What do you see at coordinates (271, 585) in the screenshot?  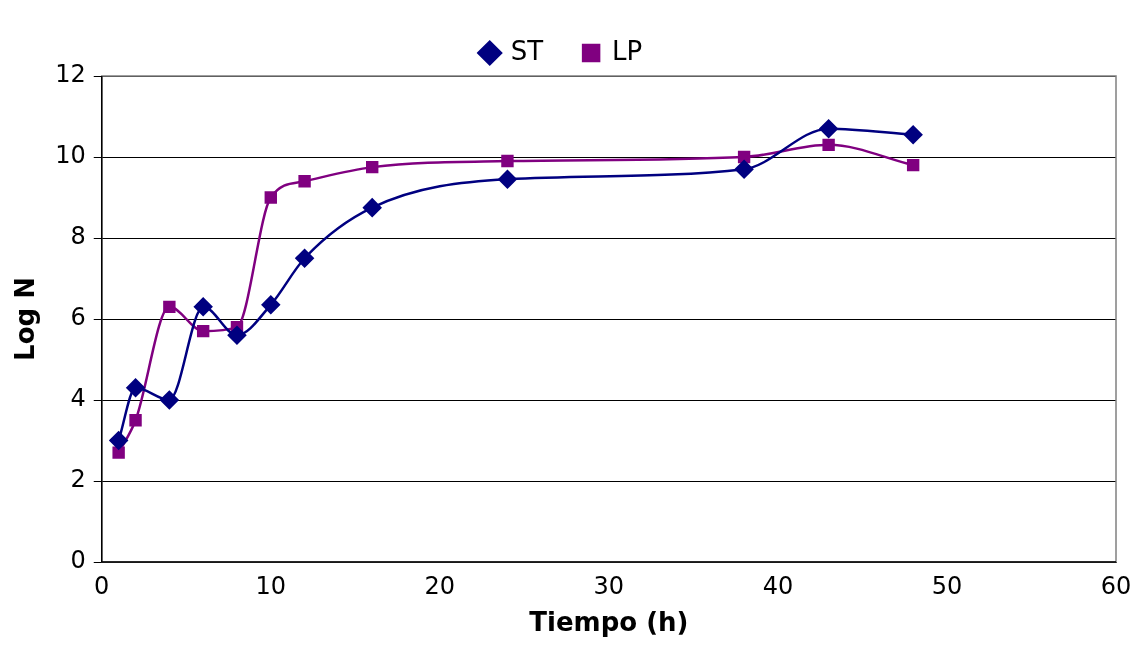 I see `x-tick-label: 10` at bounding box center [271, 585].